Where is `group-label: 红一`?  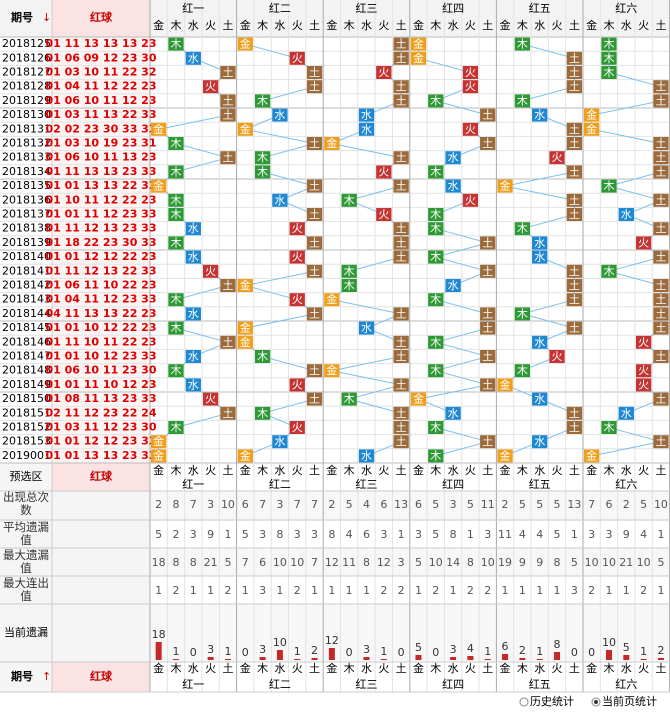
group-label: 红一 is located at coordinates (193, 484).